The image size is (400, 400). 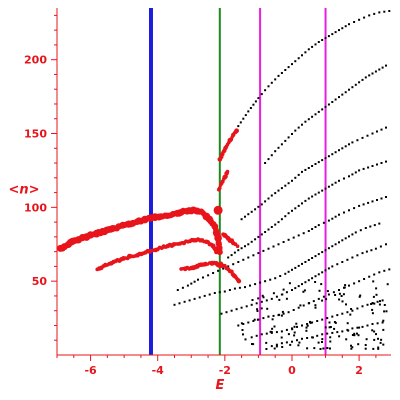 What do you see at coordinates (35, 207) in the screenshot?
I see `y-tick-label: 100` at bounding box center [35, 207].